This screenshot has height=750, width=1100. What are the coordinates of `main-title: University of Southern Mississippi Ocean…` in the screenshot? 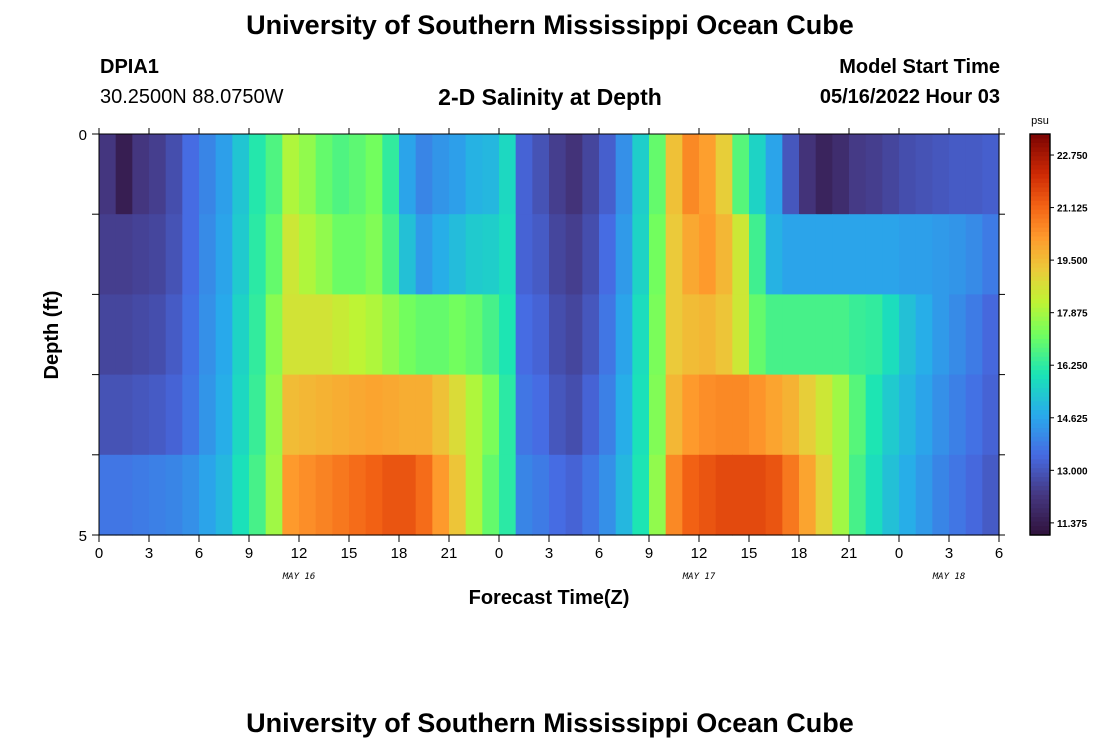 It's located at (550, 25).